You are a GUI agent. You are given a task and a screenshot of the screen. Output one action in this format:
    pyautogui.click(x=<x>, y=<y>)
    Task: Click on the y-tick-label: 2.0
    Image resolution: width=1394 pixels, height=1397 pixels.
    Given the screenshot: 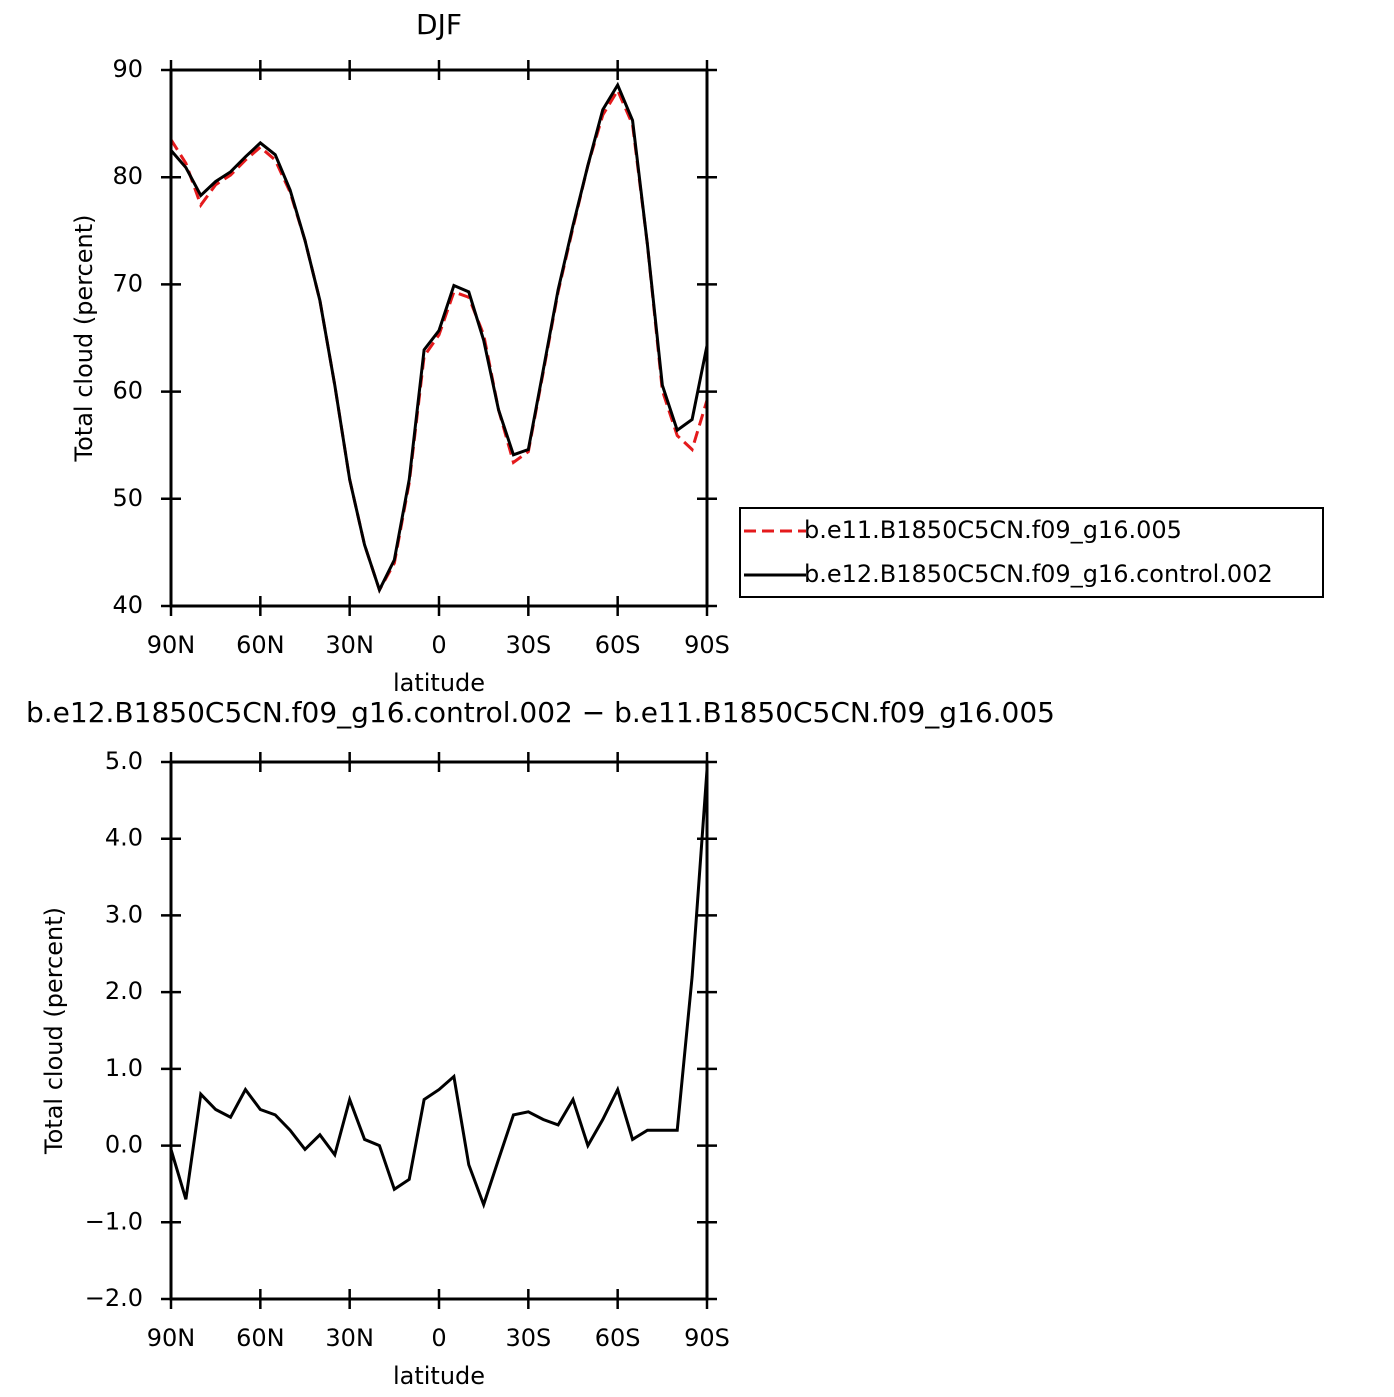 What is the action you would take?
    pyautogui.click(x=124, y=991)
    